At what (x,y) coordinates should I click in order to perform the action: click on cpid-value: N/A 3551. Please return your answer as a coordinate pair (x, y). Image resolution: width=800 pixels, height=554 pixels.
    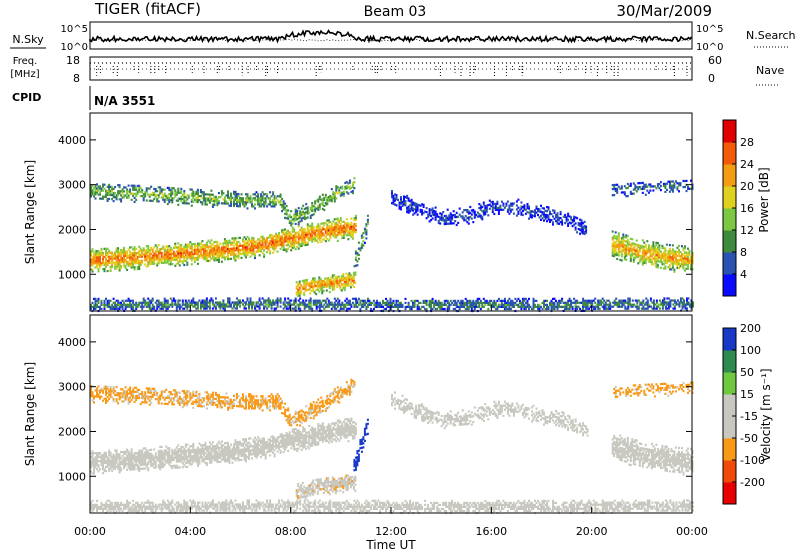
    Looking at the image, I should click on (124, 101).